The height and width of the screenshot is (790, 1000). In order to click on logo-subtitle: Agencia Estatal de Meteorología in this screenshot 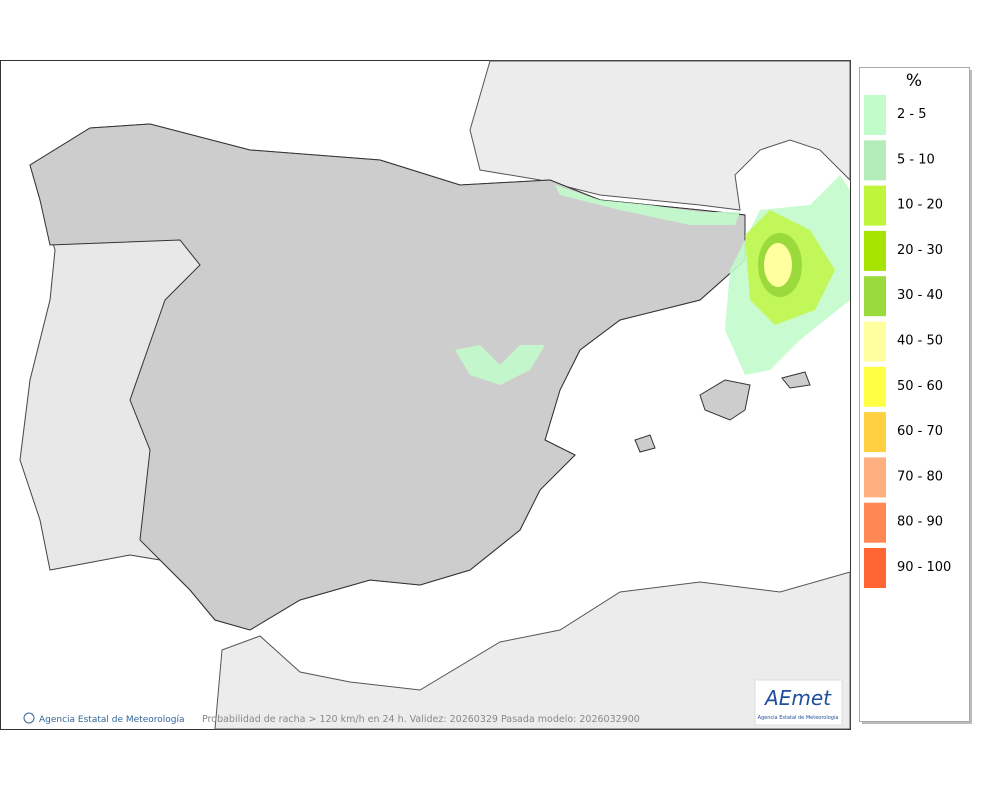, I will do `click(798, 717)`.